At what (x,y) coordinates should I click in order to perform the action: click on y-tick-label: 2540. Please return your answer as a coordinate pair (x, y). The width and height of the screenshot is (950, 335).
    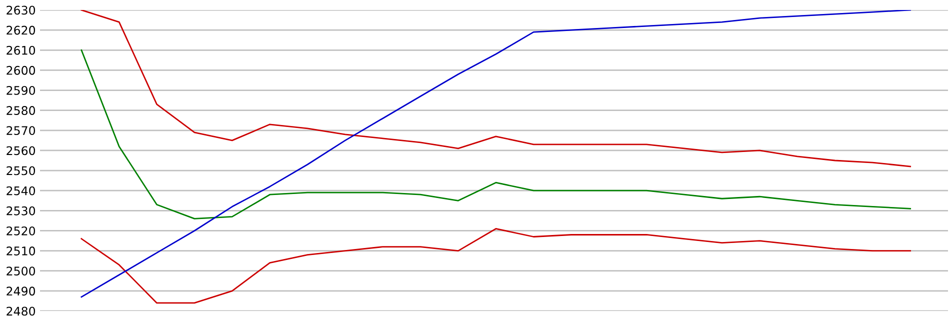
    Looking at the image, I should click on (21, 191).